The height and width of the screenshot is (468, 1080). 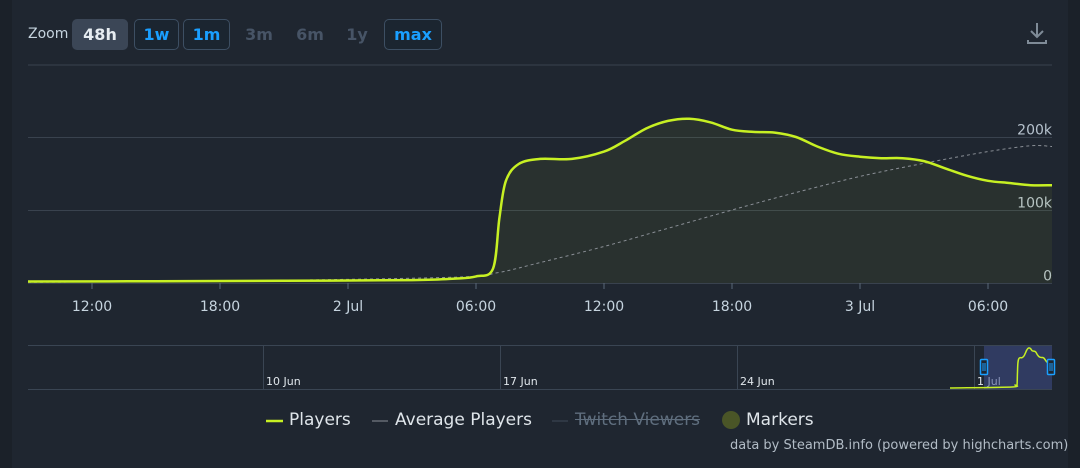 What do you see at coordinates (757, 381) in the screenshot?
I see `navigator-label: 24 Jun` at bounding box center [757, 381].